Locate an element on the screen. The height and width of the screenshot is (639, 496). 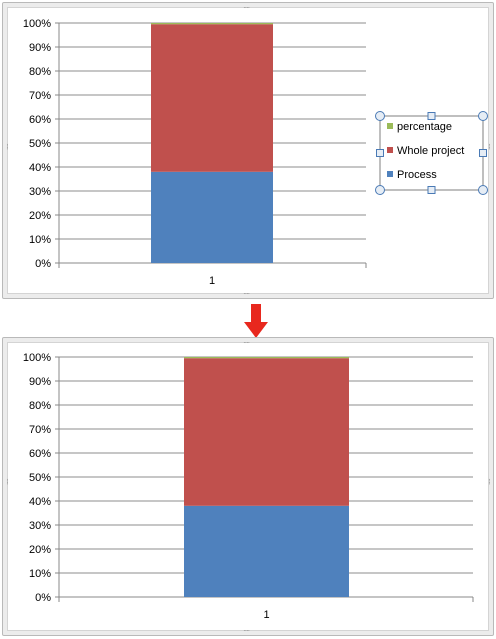
arrow-down-icon is located at coordinates (256, 321).